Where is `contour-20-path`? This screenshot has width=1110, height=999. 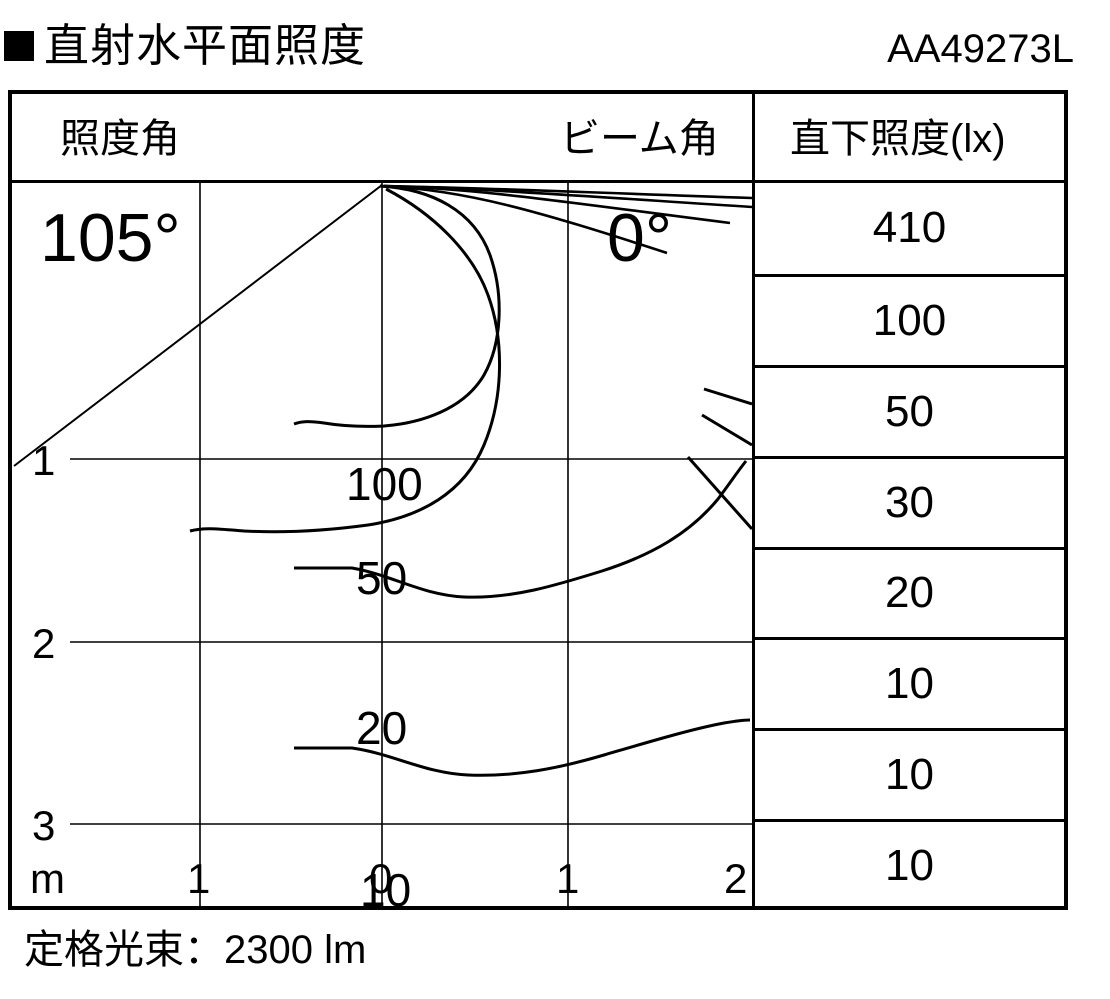
contour-20-path is located at coordinates (521, 529).